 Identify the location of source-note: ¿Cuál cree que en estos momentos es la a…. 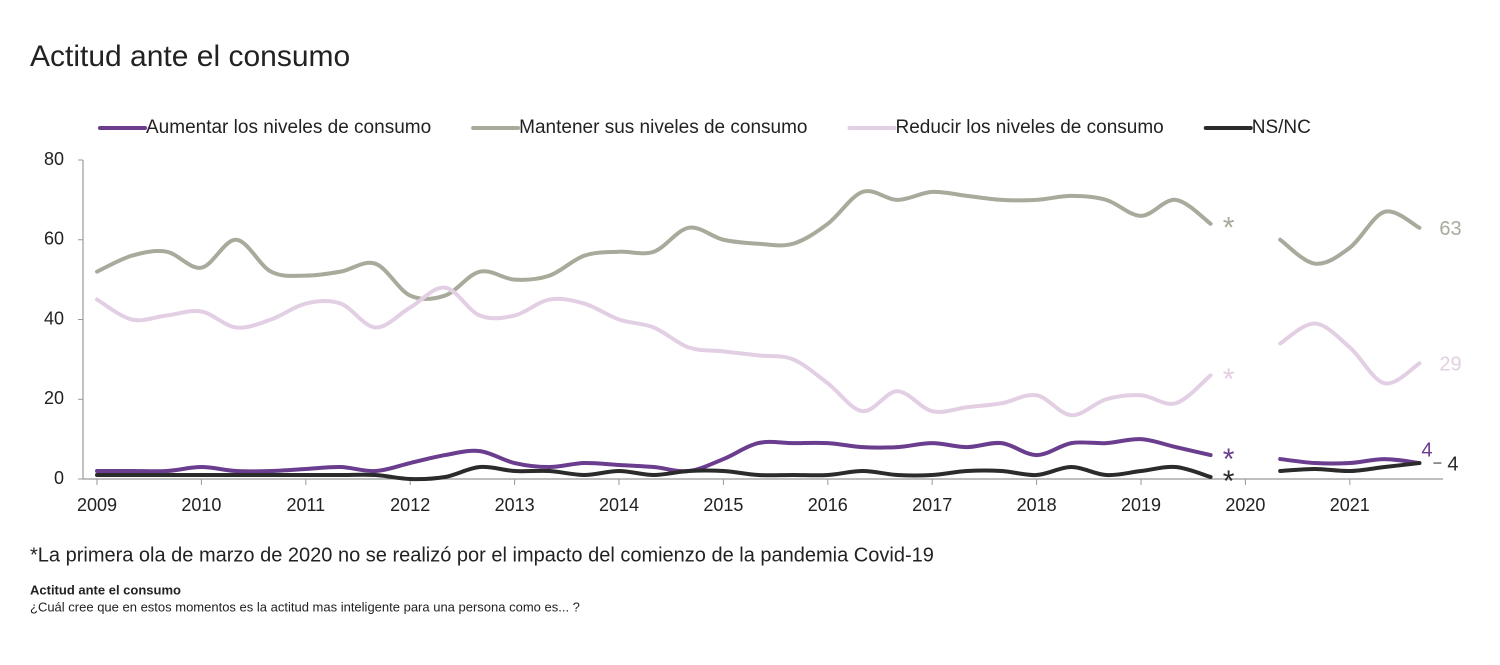
(305, 606).